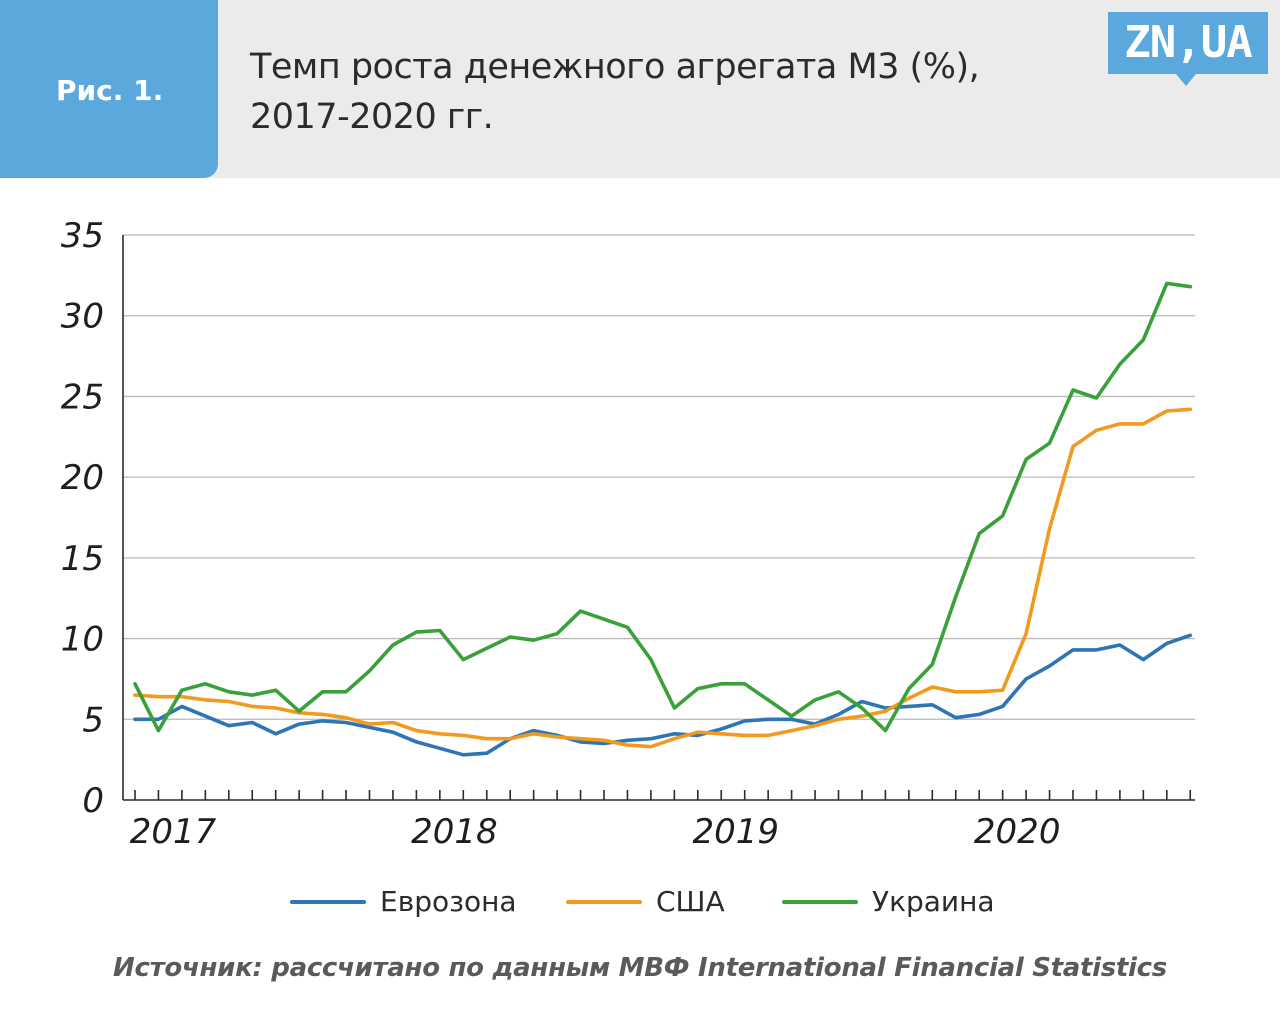 This screenshot has height=1033, width=1280. I want to click on legend-label-usa: США, so click(690, 901).